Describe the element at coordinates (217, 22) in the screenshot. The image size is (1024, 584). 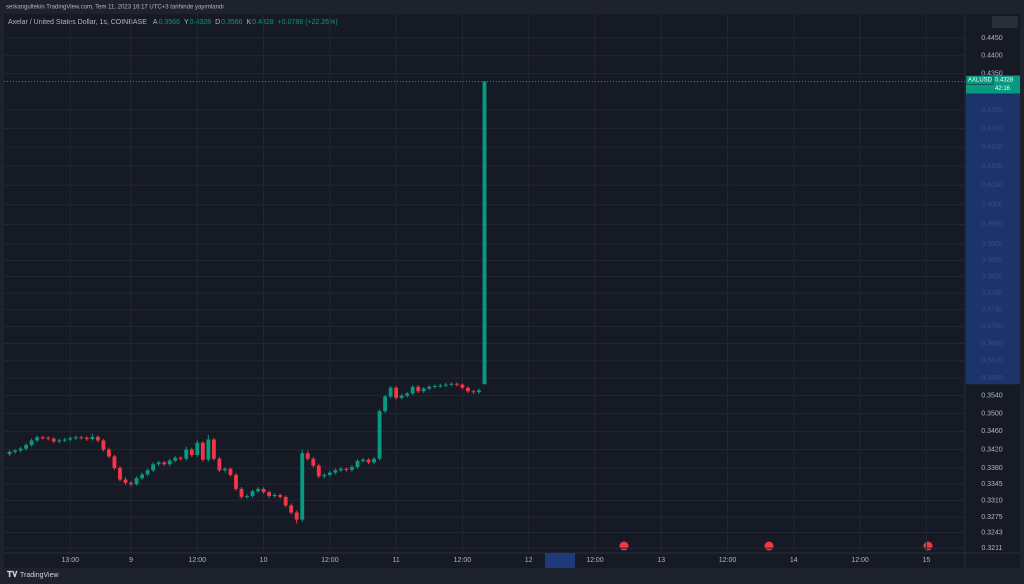
I see `legend-field-label: D` at that location.